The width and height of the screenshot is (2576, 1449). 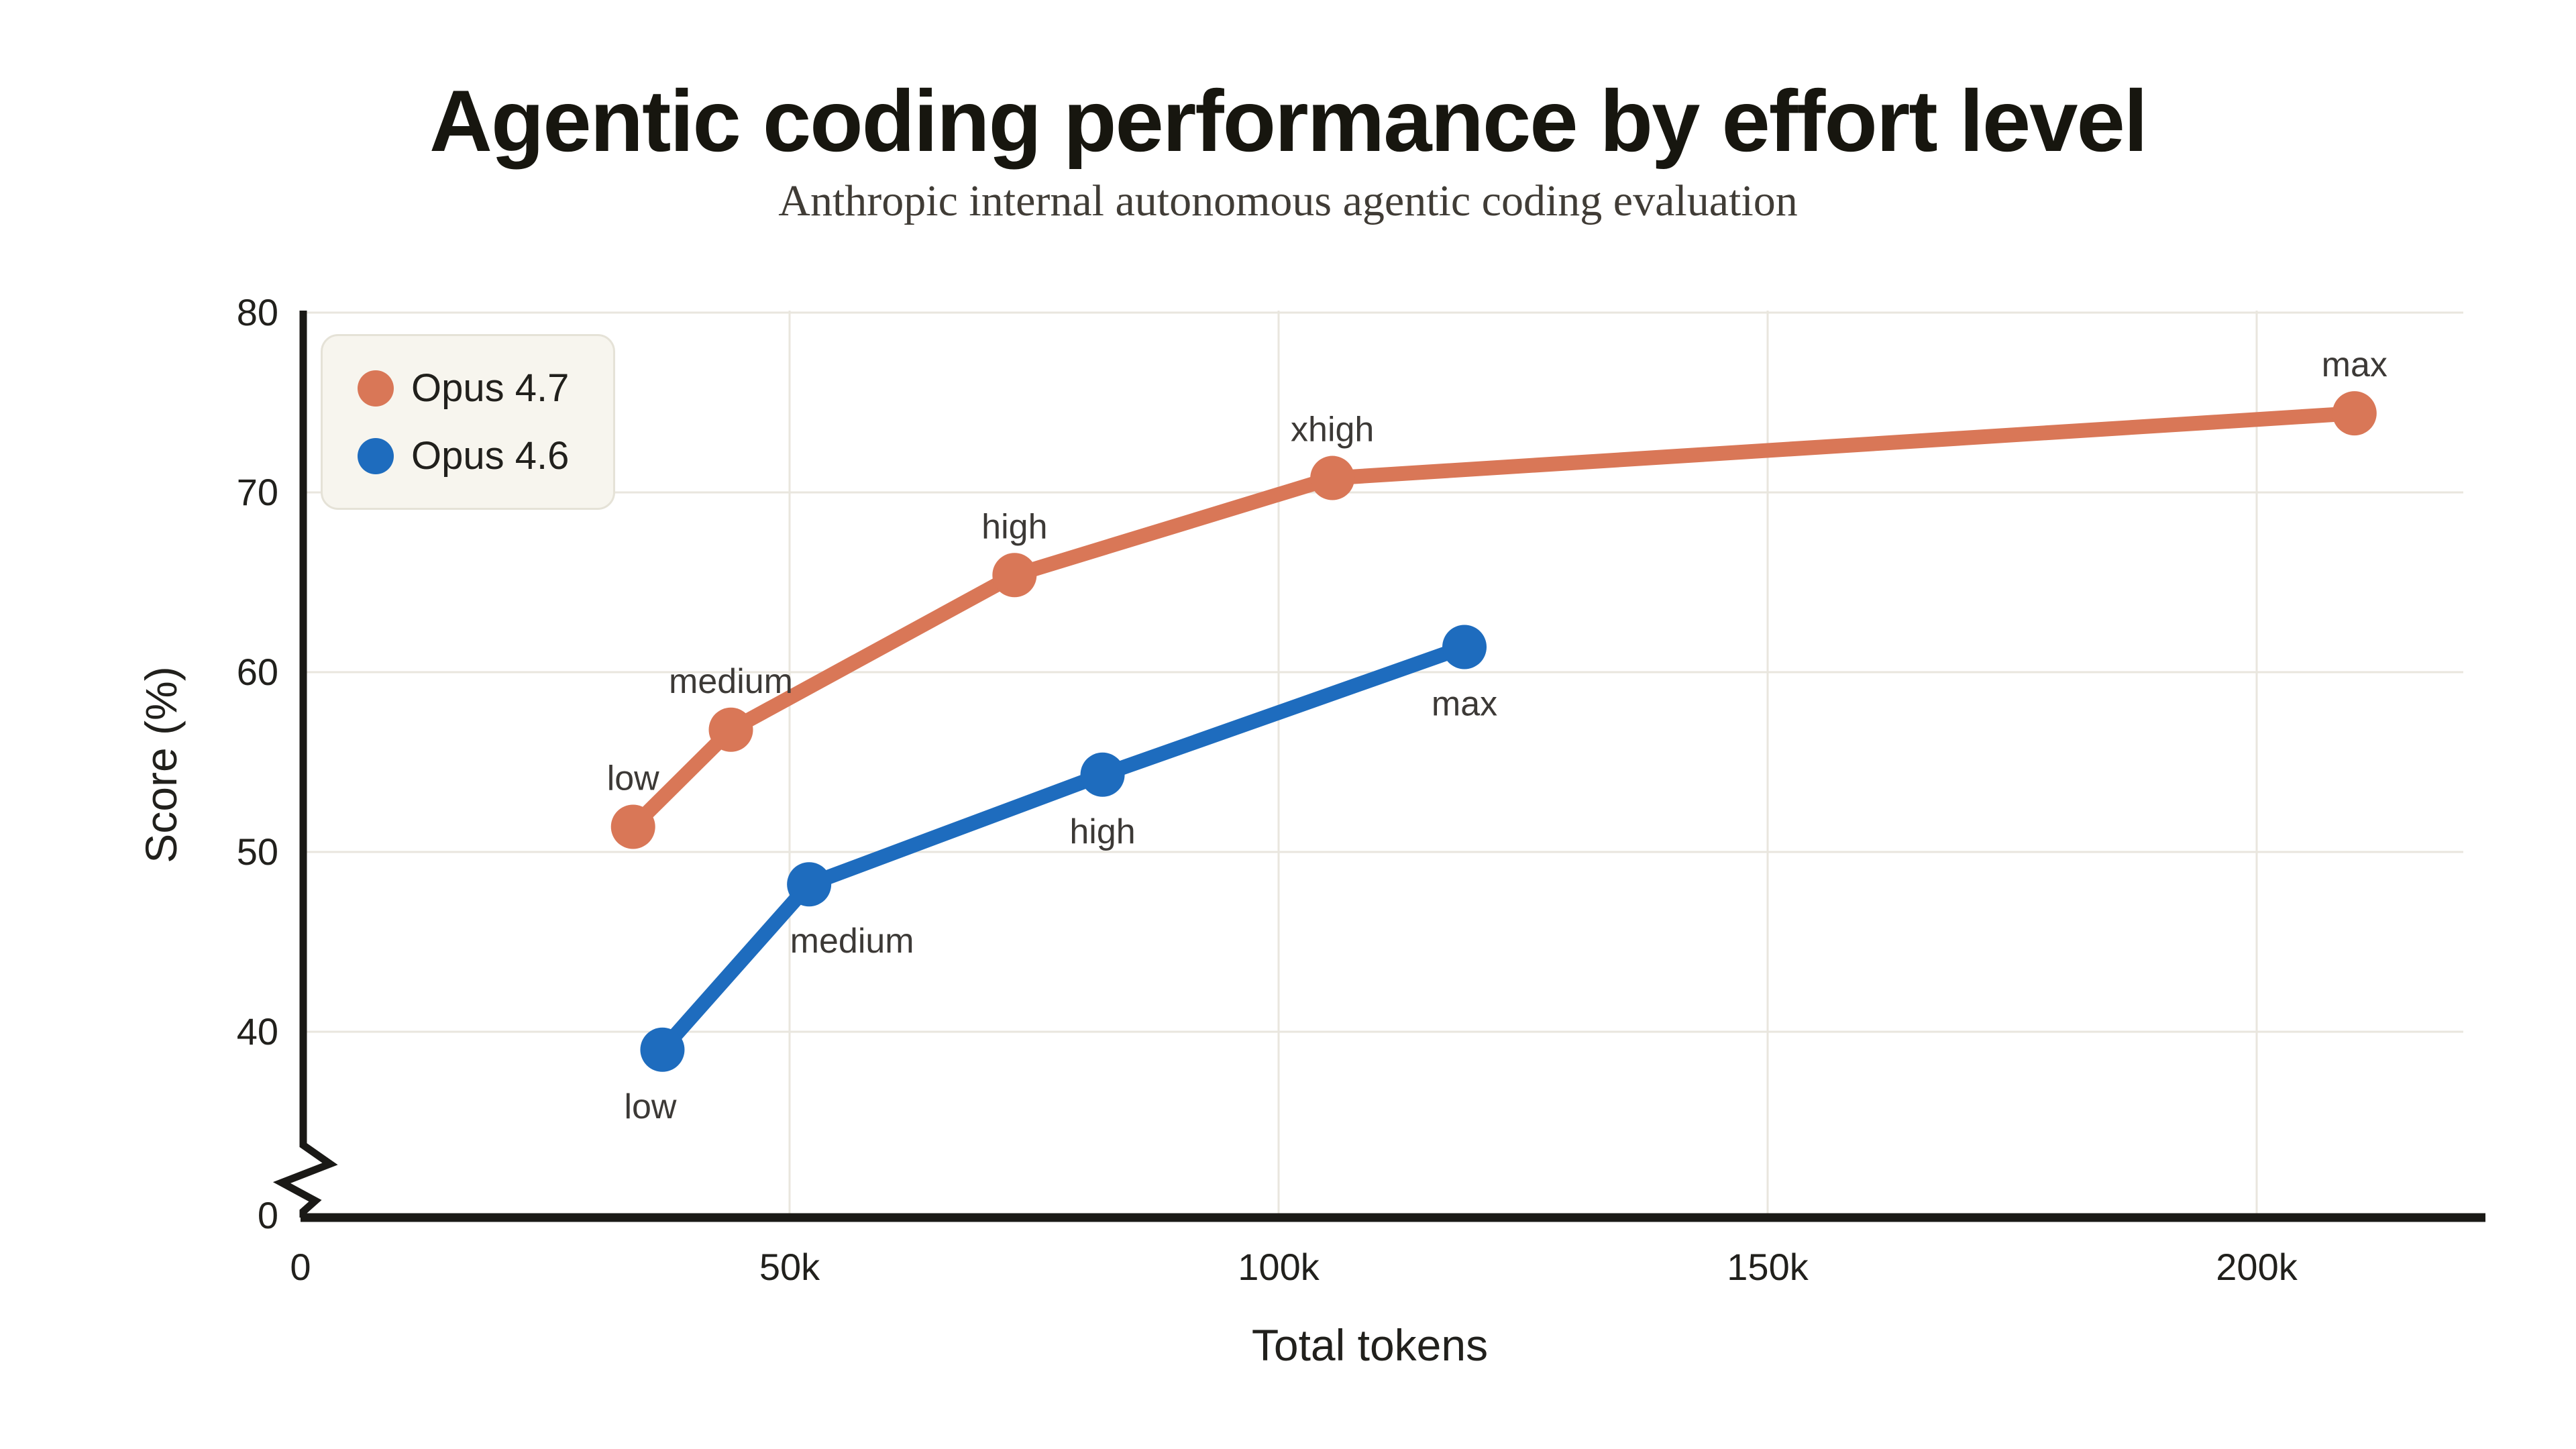 What do you see at coordinates (789, 1267) in the screenshot?
I see `x-tick-label-50k: 50k` at bounding box center [789, 1267].